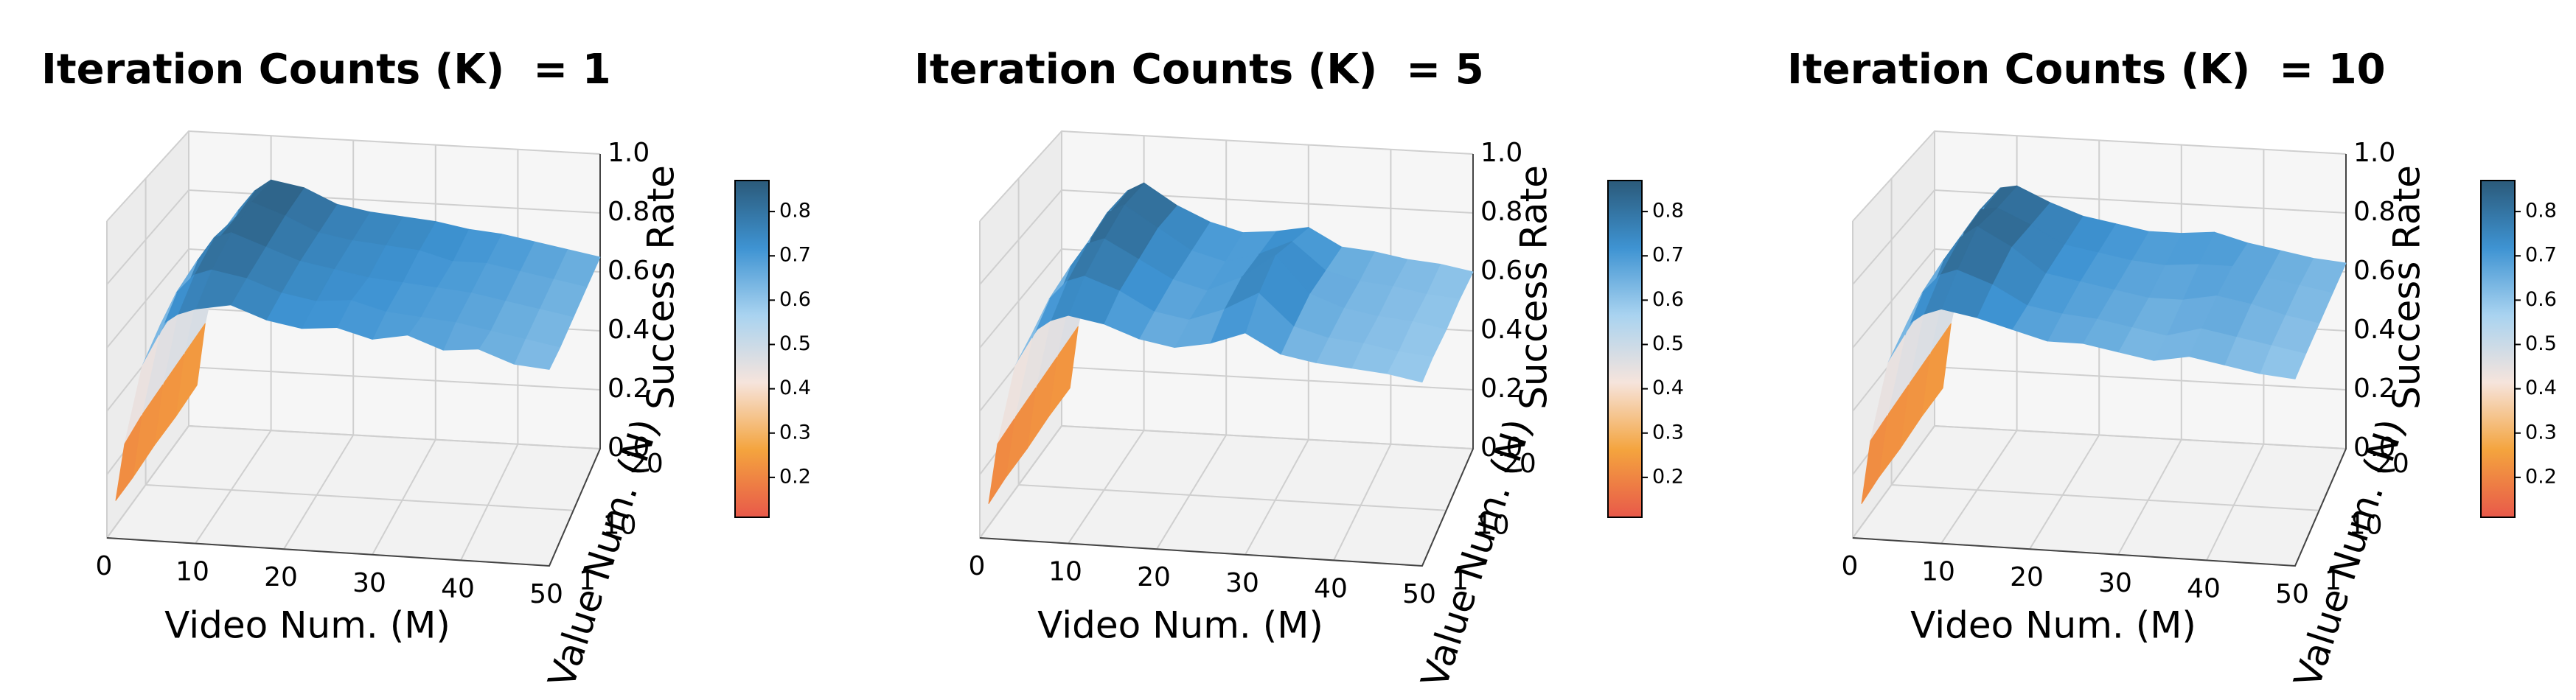 The image size is (2576, 700). I want to click on chart-title: Iteration Counts (K) = 1, so click(326, 70).